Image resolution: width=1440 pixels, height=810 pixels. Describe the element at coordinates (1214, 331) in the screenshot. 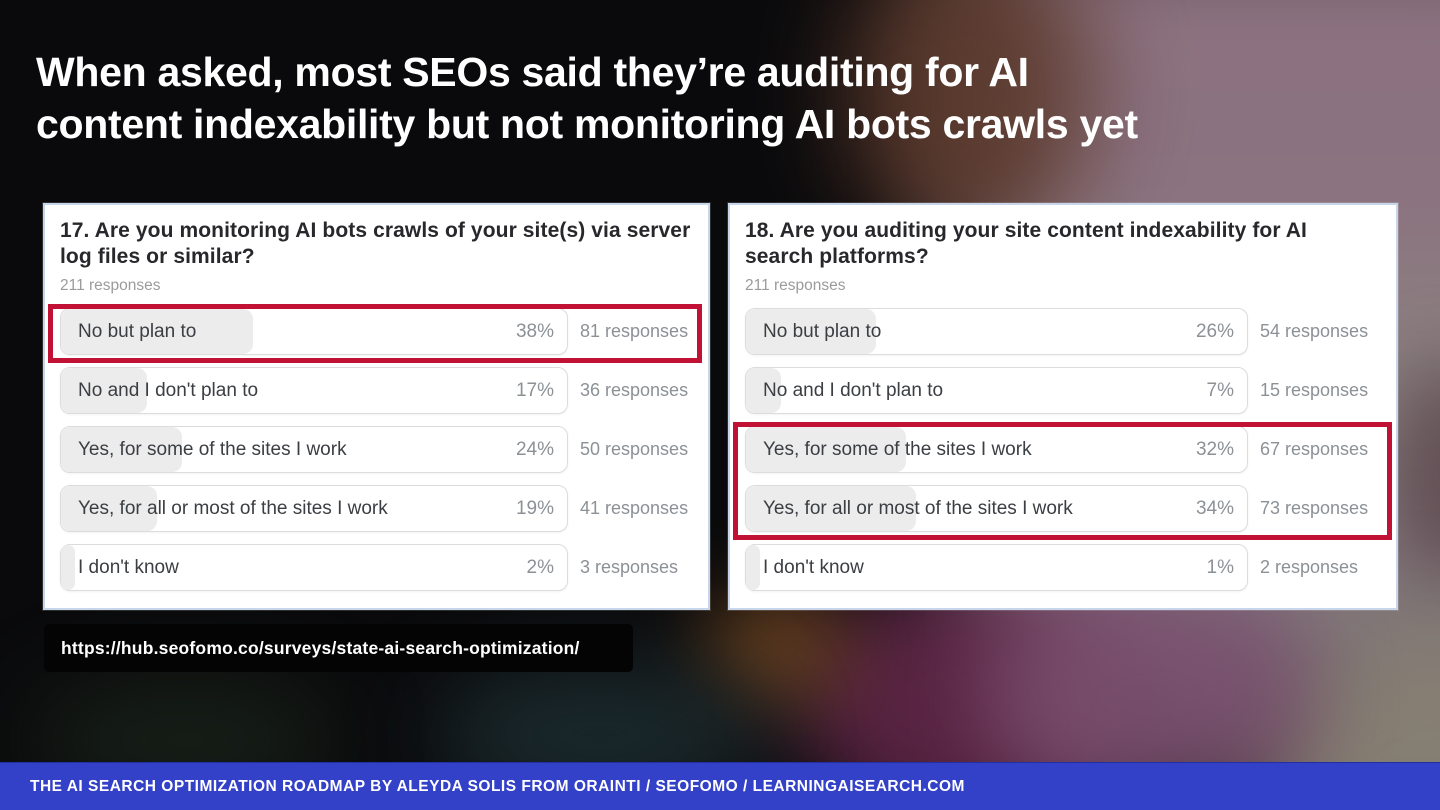

I see `answer-percent: 26%` at that location.